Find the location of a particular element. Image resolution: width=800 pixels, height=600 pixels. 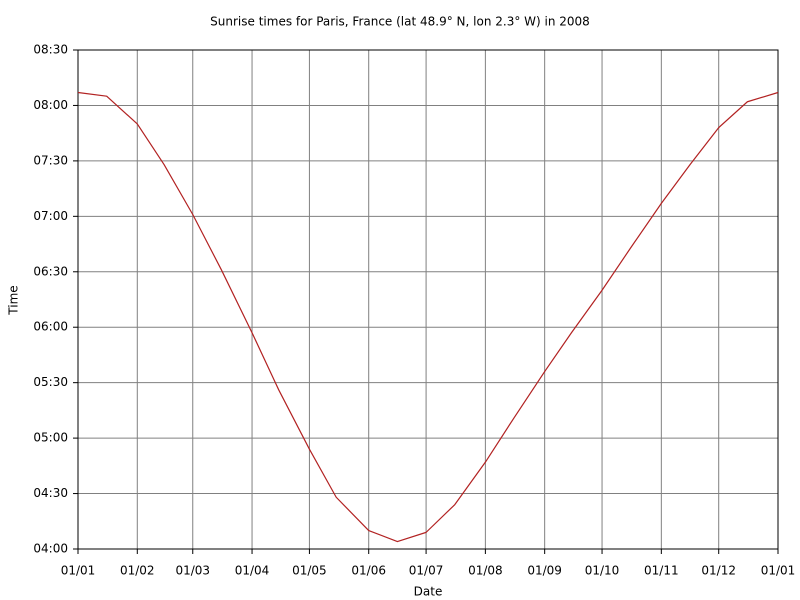

y-tick-label: 06:00 is located at coordinates (50, 327).